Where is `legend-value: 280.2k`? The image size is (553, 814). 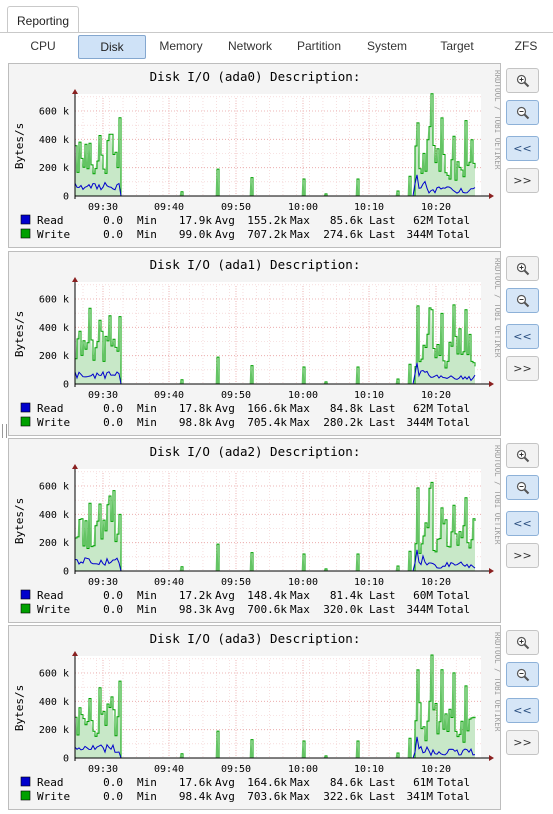 legend-value: 280.2k is located at coordinates (343, 422).